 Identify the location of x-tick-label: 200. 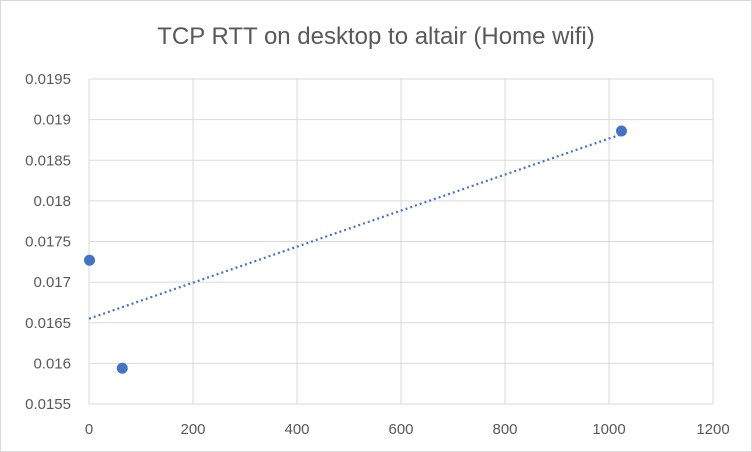
(192, 429).